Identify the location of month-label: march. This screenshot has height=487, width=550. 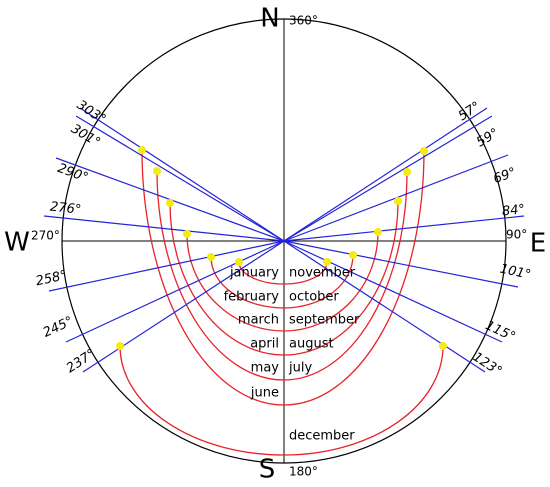
(258, 320).